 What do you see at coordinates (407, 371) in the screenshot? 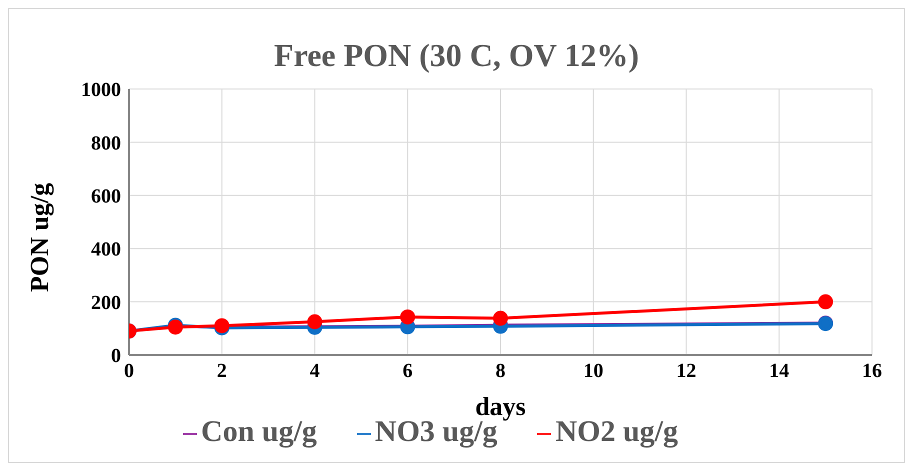
I see `x-tick-label: 6` at bounding box center [407, 371].